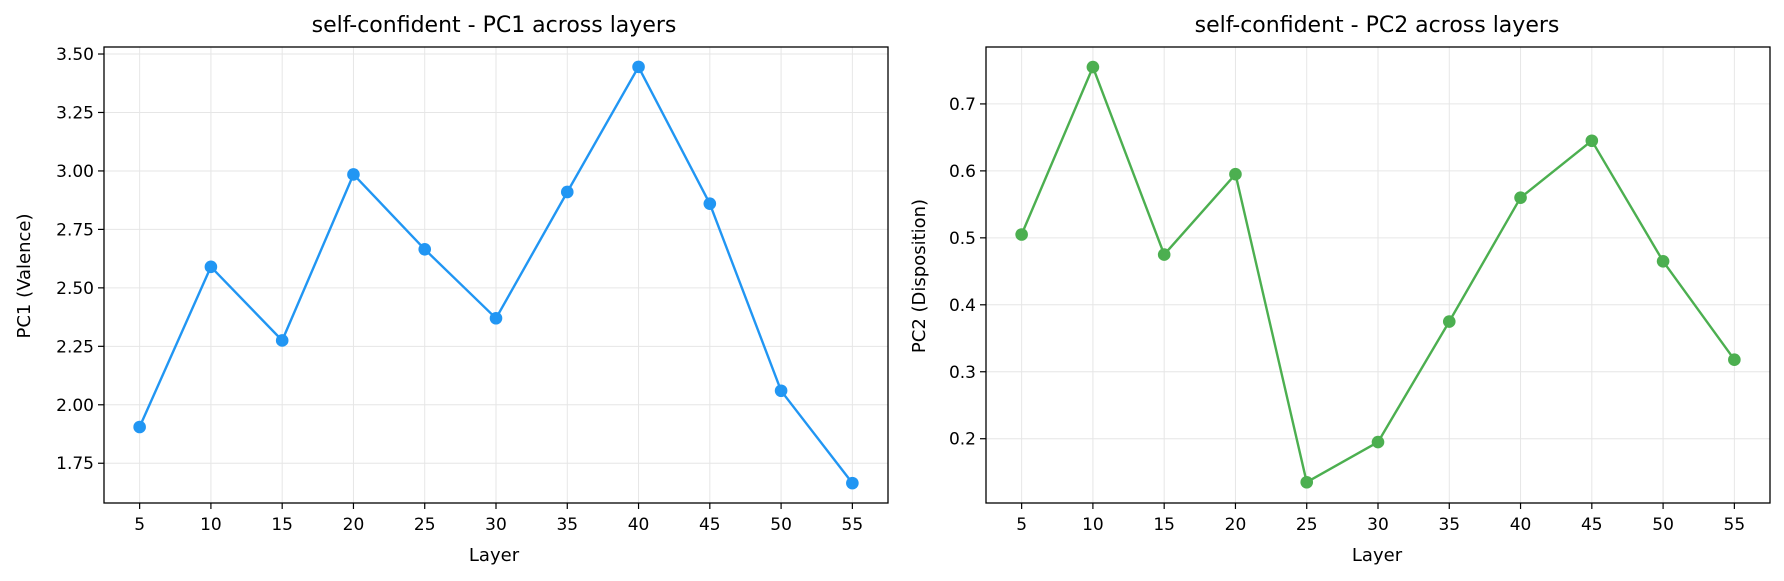  Describe the element at coordinates (75, 464) in the screenshot. I see `y-tick-label: 1.75` at that location.